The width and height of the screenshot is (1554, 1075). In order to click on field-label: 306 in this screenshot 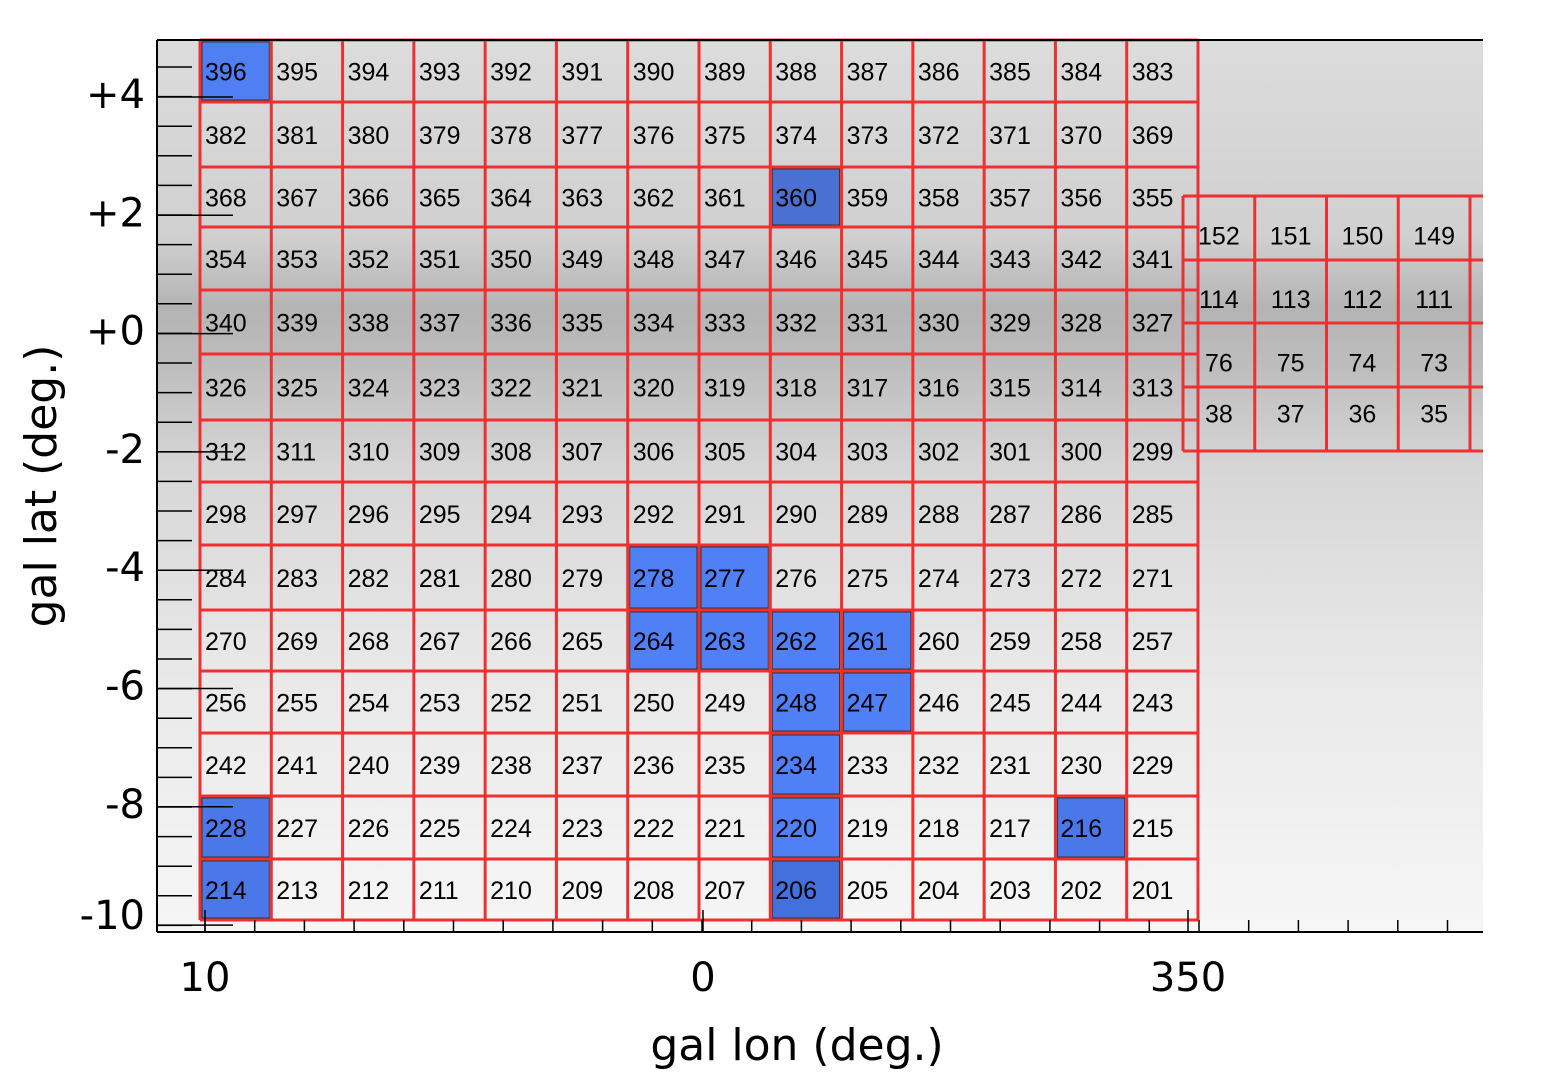, I will do `click(654, 453)`.